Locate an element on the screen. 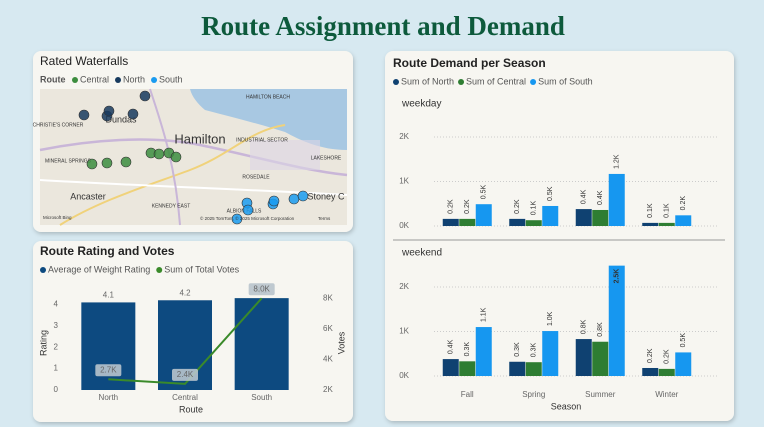 Image resolution: width=764 pixels, height=427 pixels. legend-label: Average of Weight Rating is located at coordinates (99, 269).